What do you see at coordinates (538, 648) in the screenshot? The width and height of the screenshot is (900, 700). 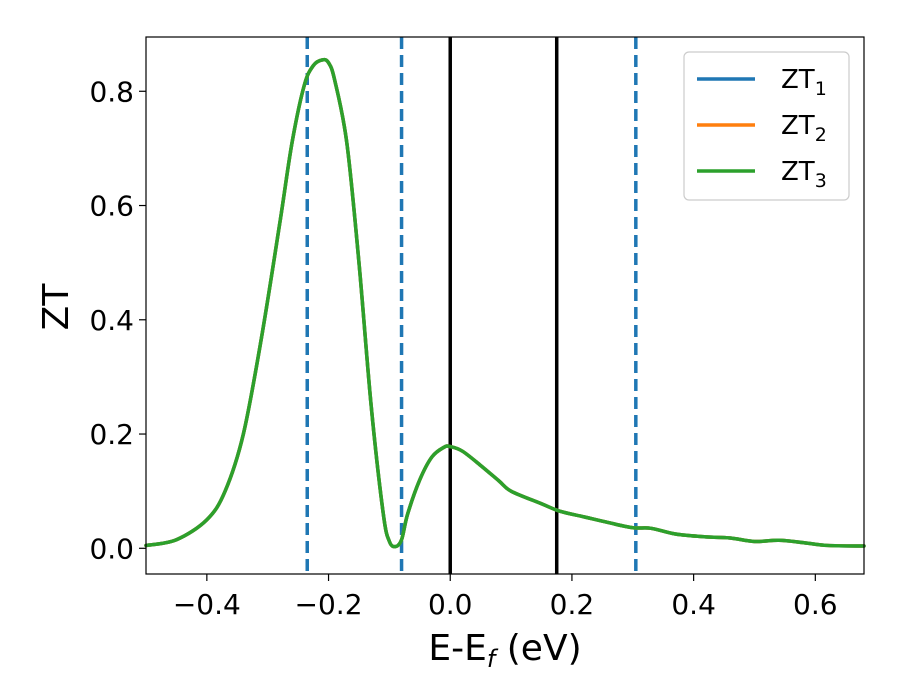 I see `x-axis-label-unit: (eV)` at bounding box center [538, 648].